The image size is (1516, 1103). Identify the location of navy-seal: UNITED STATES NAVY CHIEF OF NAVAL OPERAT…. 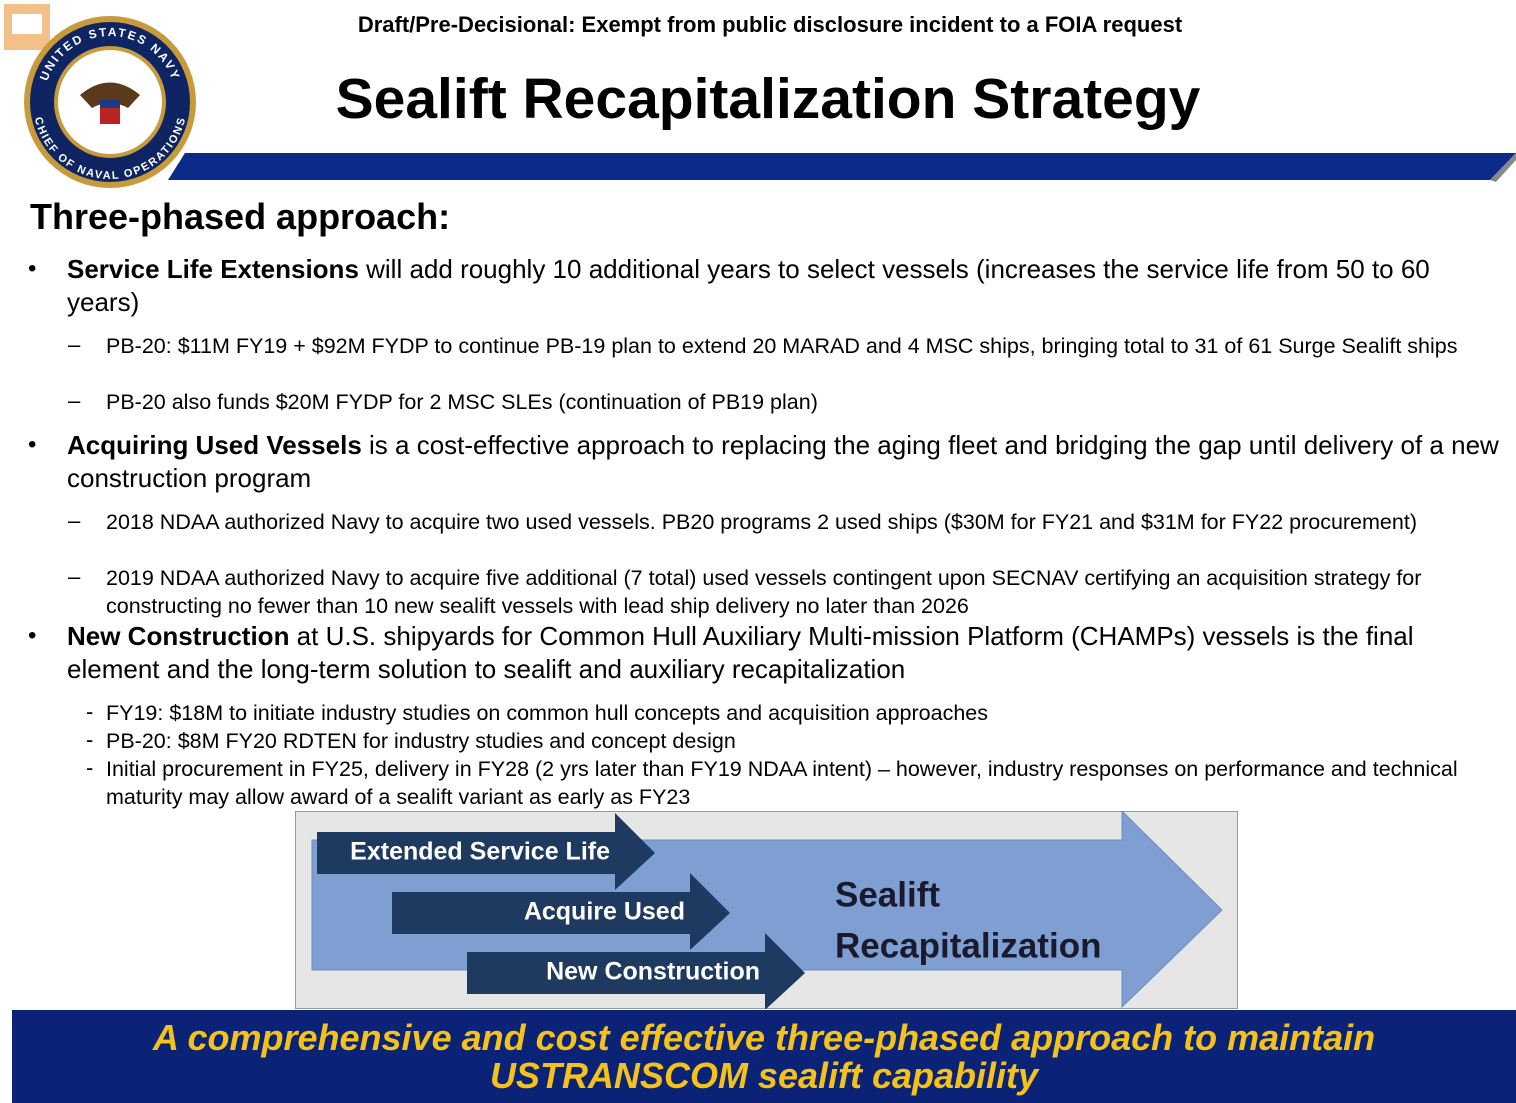
(110, 102).